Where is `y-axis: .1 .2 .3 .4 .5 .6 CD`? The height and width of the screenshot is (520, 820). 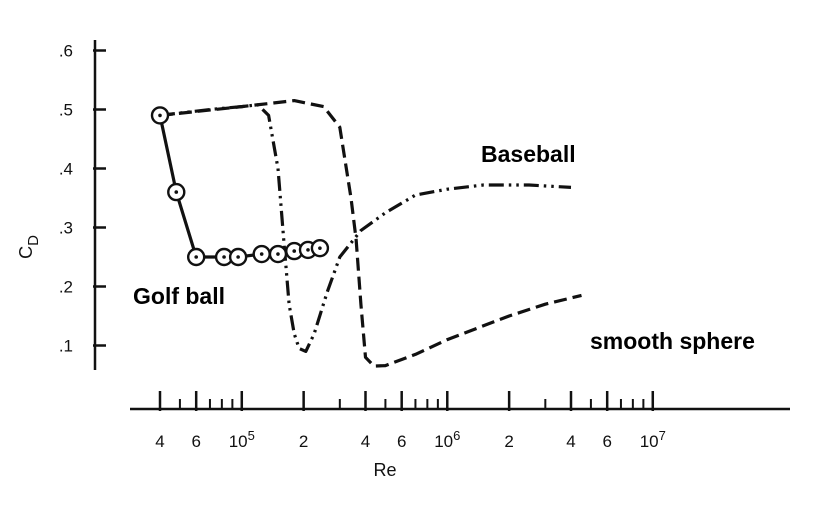 y-axis: .1 .2 .3 .4 .5 .6 CD is located at coordinates (61, 205).